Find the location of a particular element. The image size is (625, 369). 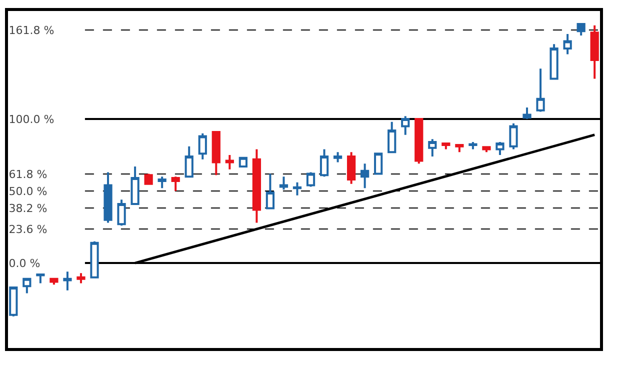

y-tick-label: 38.2 % is located at coordinates (28, 208).